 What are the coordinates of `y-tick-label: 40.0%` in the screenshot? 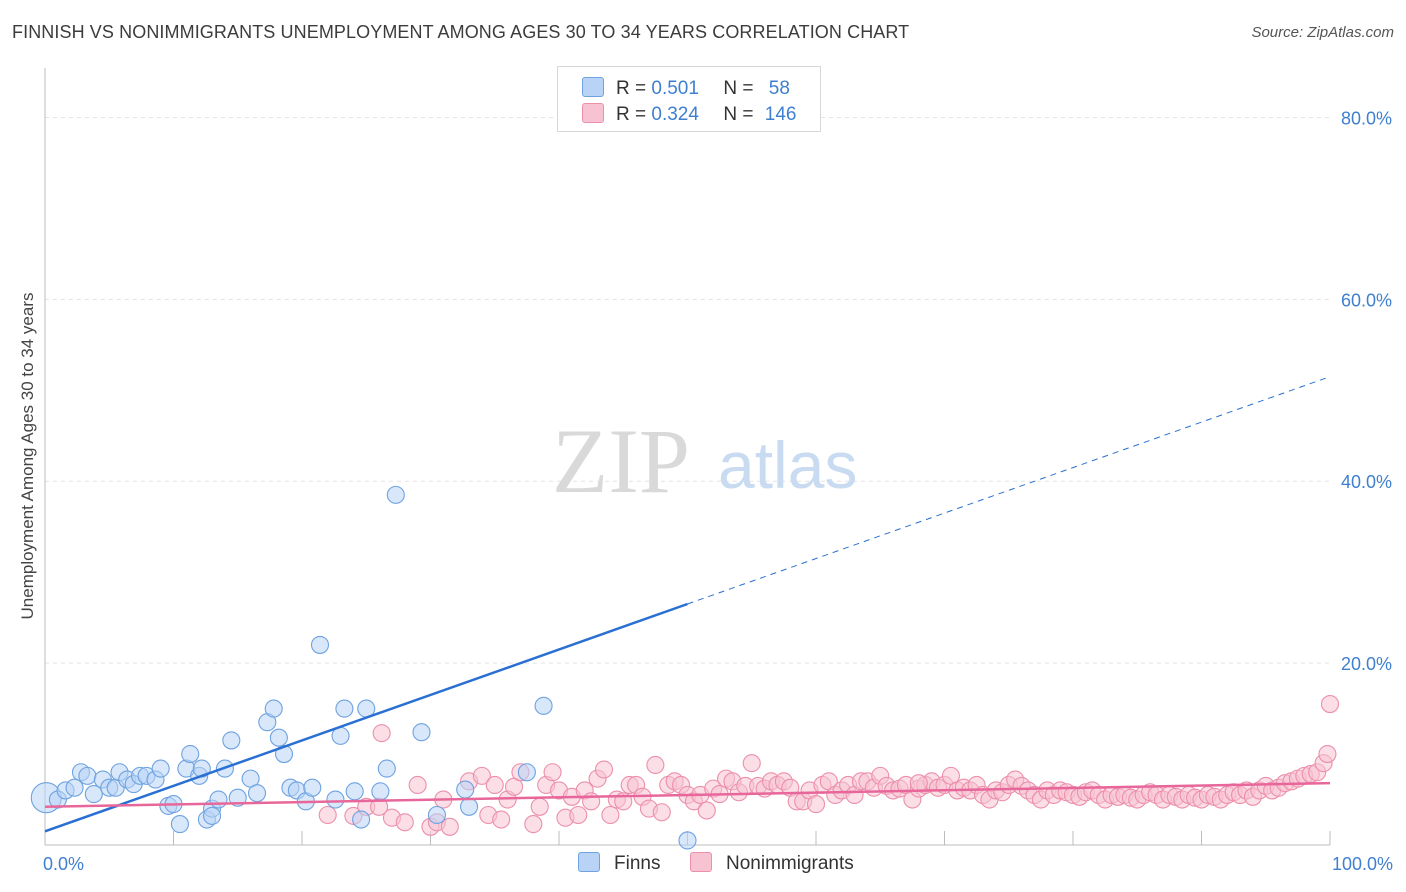 It's located at (1366, 482).